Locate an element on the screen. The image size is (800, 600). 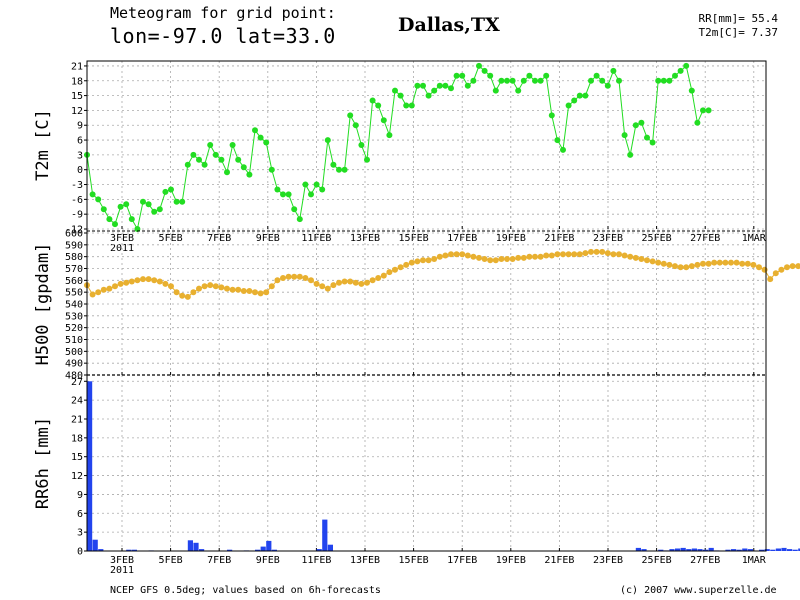
ytick-label: -12 is located at coordinates (74, 230).